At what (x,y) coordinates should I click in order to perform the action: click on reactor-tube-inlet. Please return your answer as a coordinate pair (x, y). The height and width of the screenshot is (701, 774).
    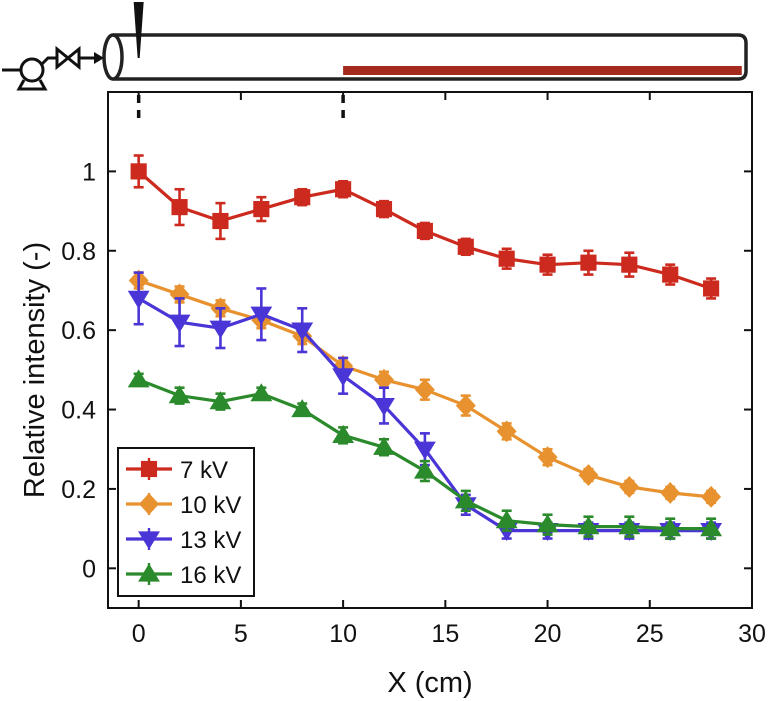
    Looking at the image, I should click on (113, 57).